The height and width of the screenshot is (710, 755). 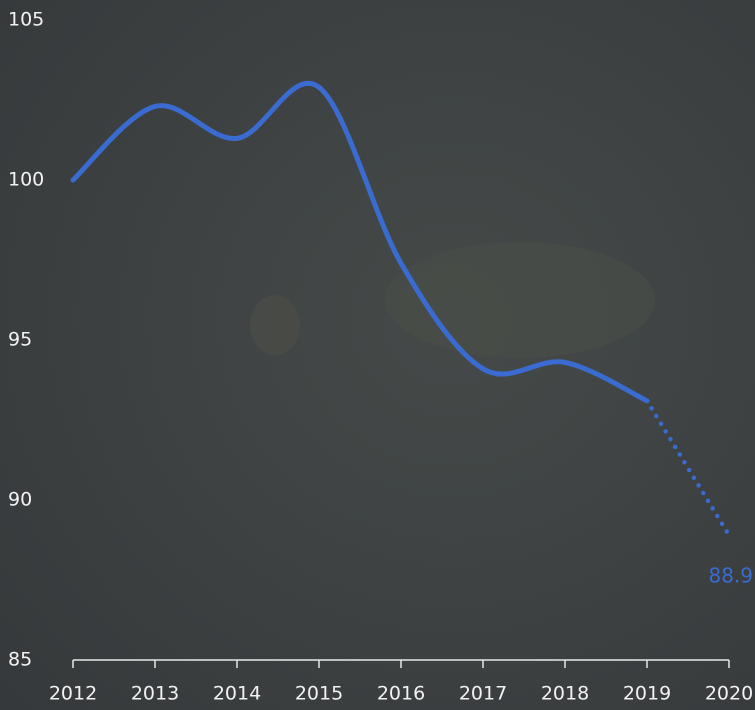 What do you see at coordinates (20, 340) in the screenshot?
I see `y-tick-label: 95` at bounding box center [20, 340].